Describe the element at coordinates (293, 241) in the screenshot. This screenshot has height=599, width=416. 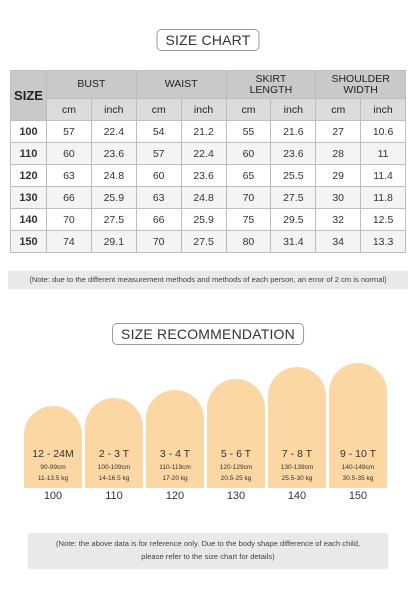
I see `measure-cell: 31.4` at that location.